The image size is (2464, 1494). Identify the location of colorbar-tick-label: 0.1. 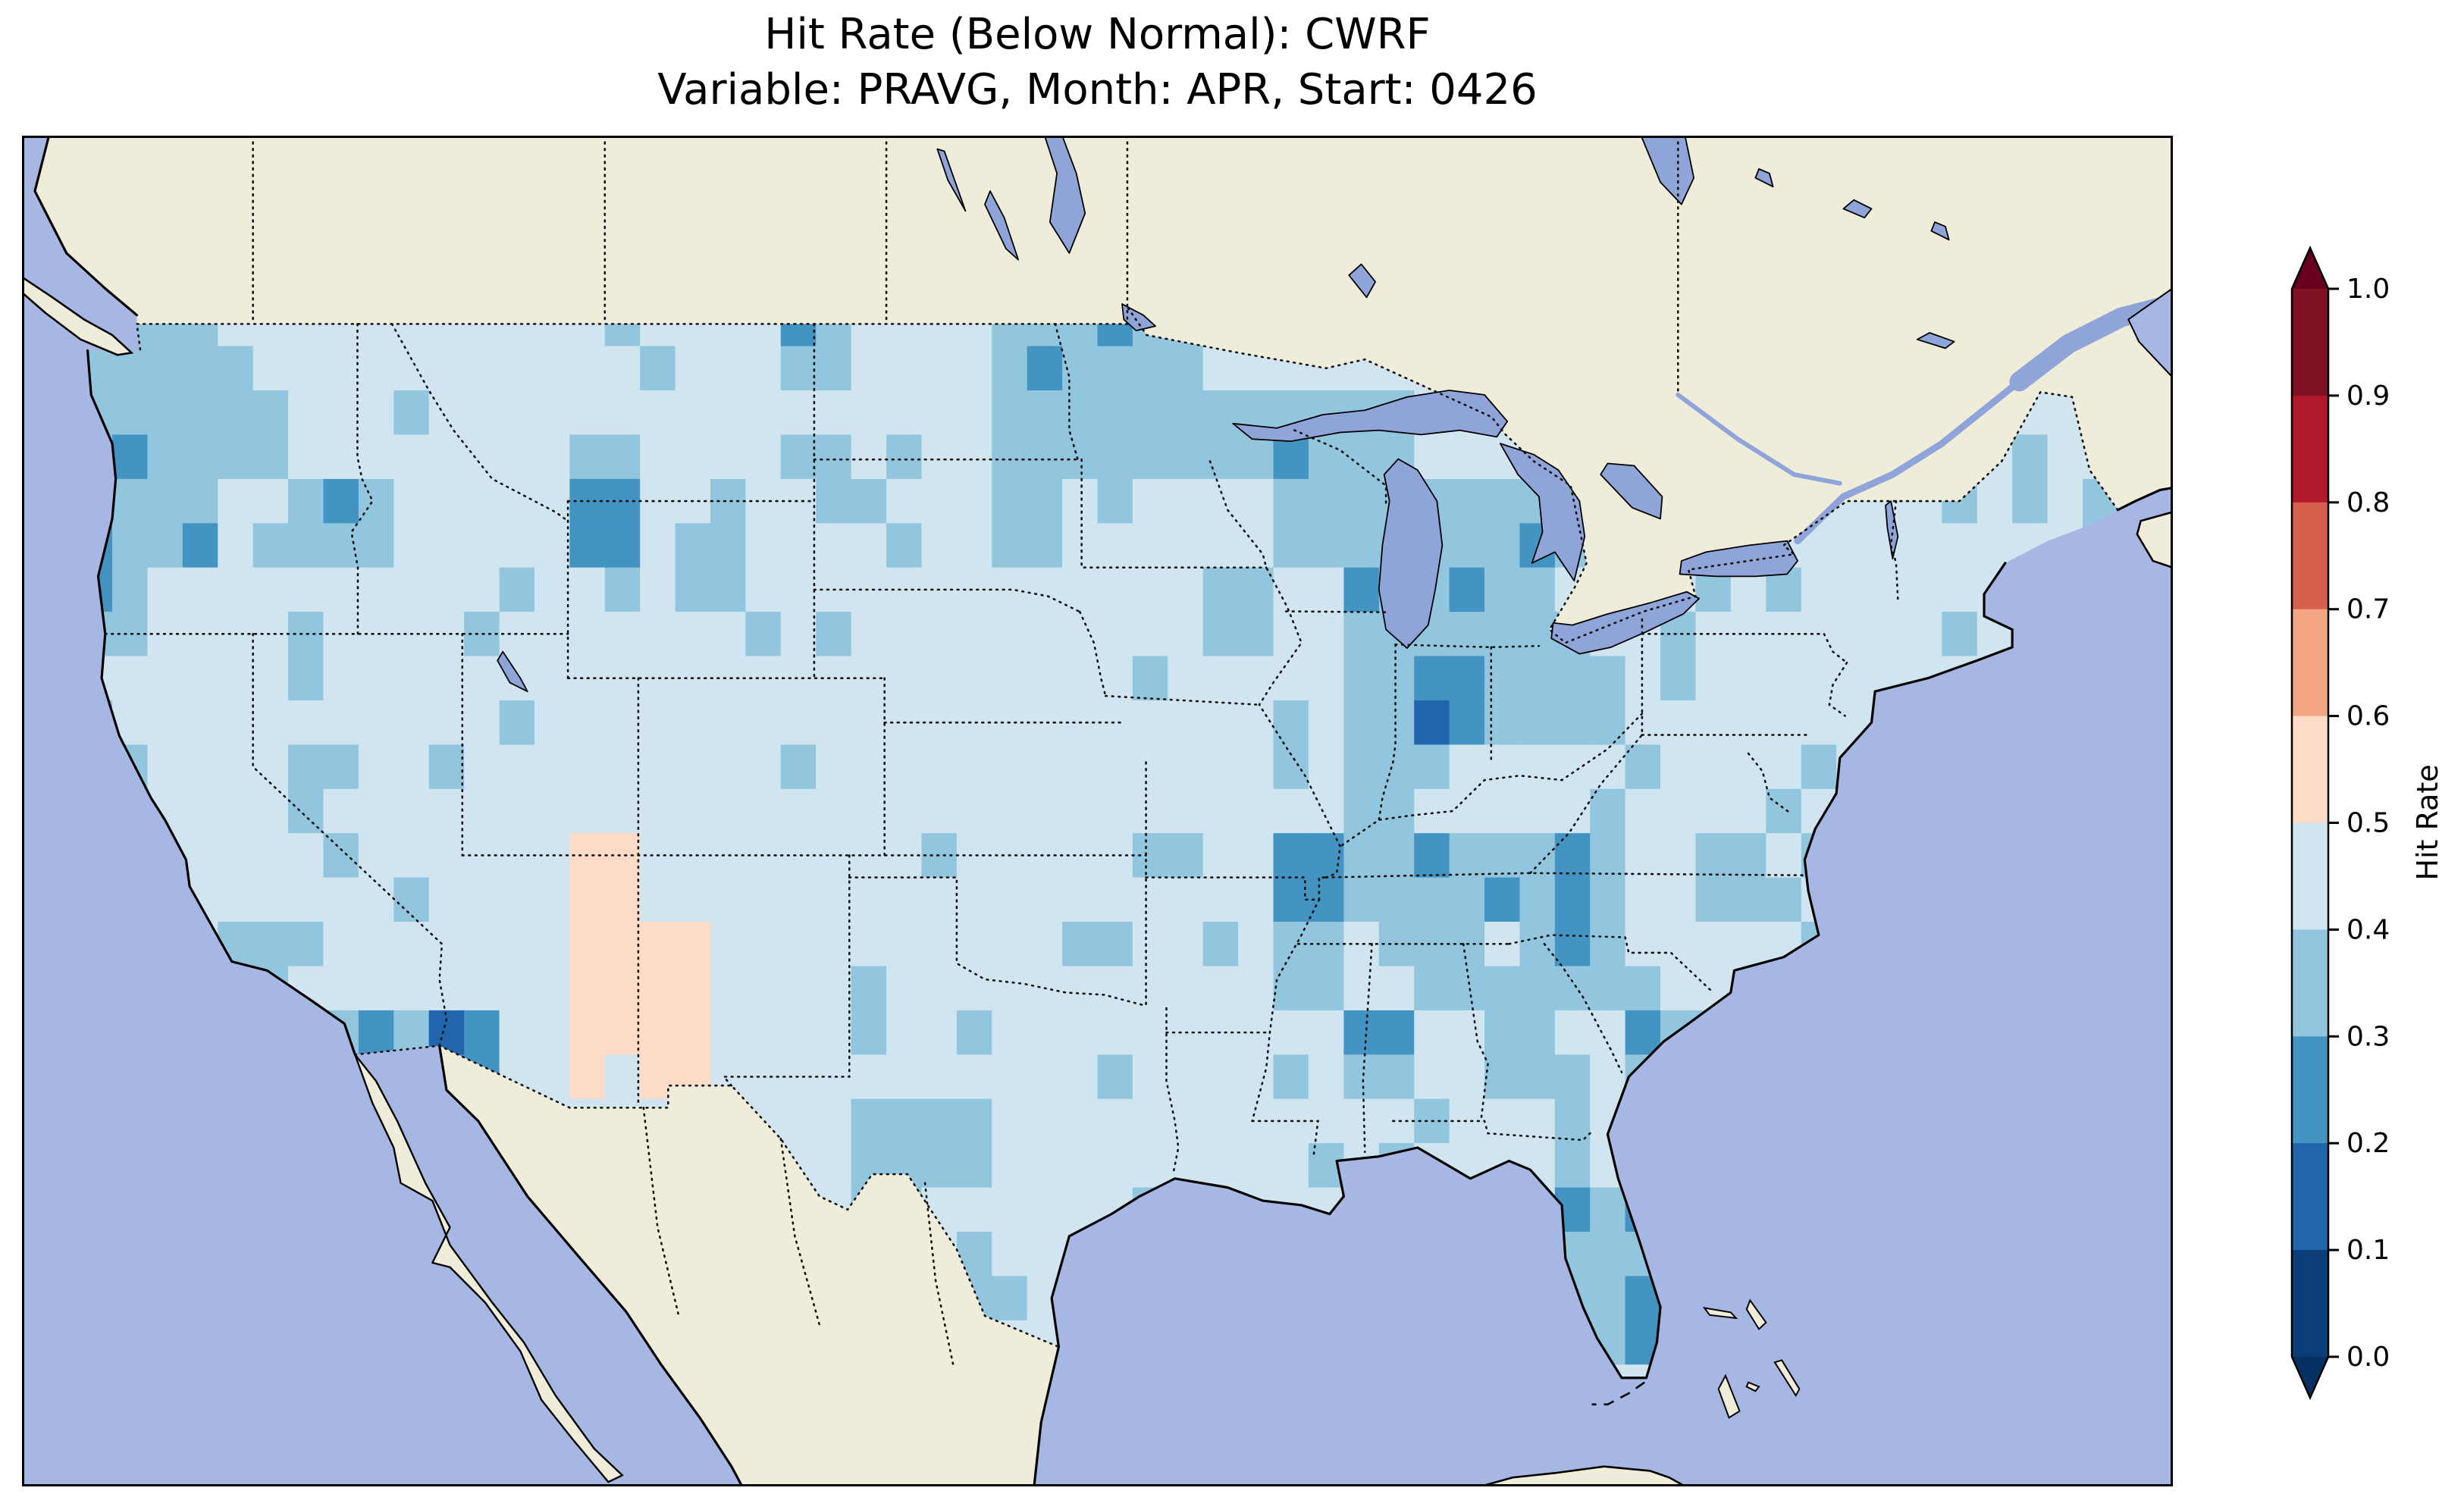
(2368, 1250).